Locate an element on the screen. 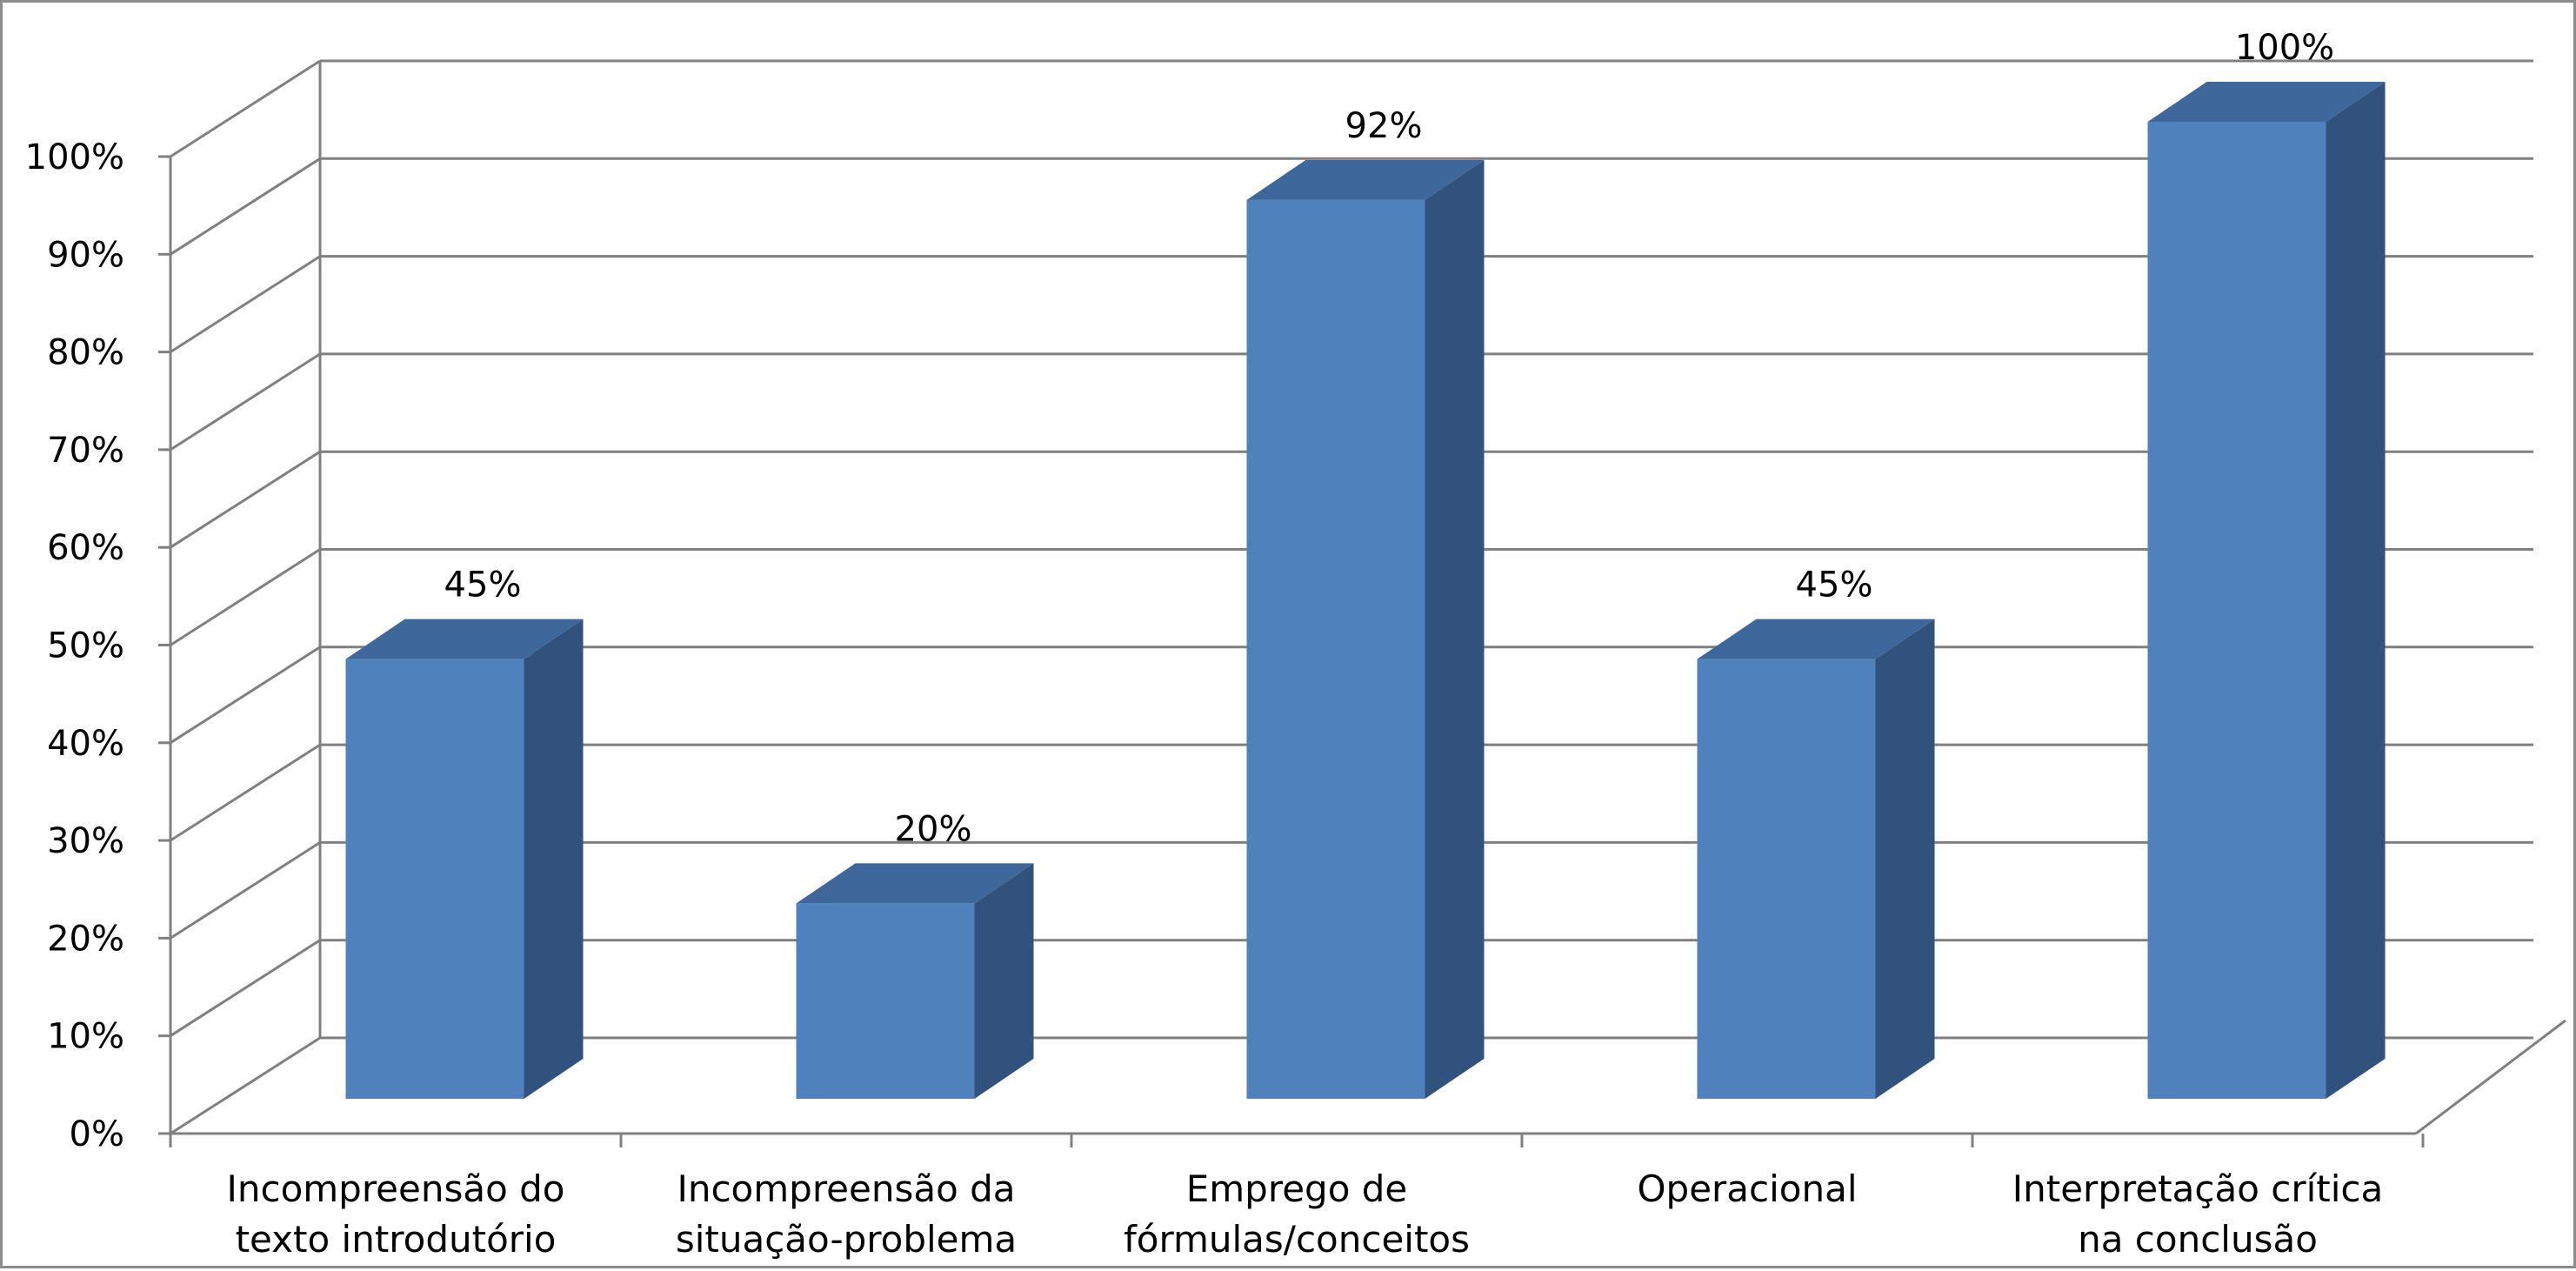 The width and height of the screenshot is (2576, 1271). gridline is located at coordinates (1351, 108).